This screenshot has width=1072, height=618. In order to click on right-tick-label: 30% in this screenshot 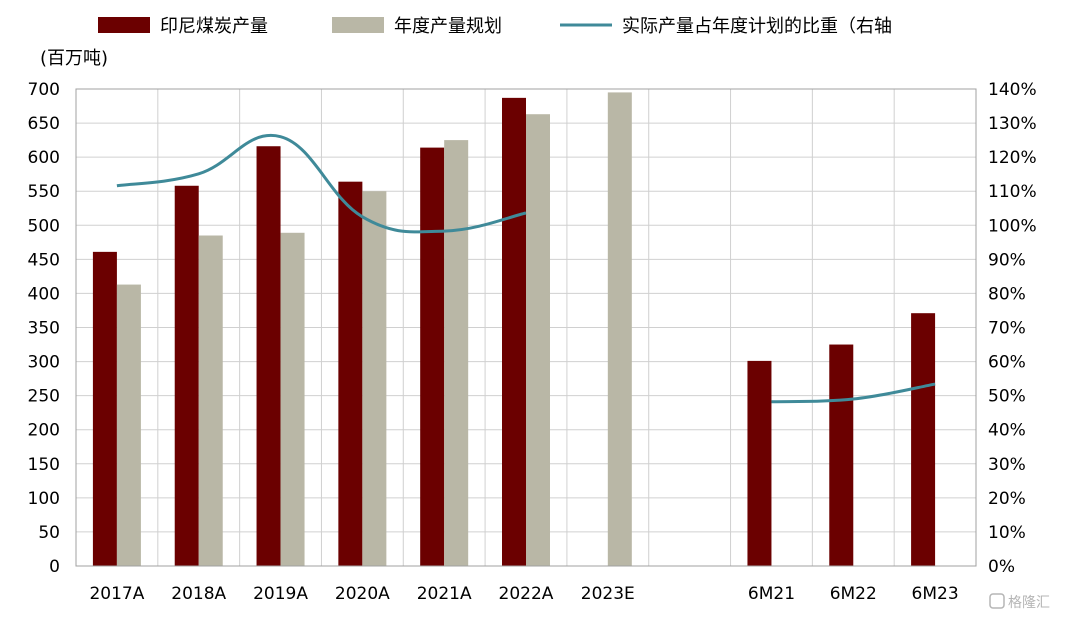, I will do `click(1007, 465)`.